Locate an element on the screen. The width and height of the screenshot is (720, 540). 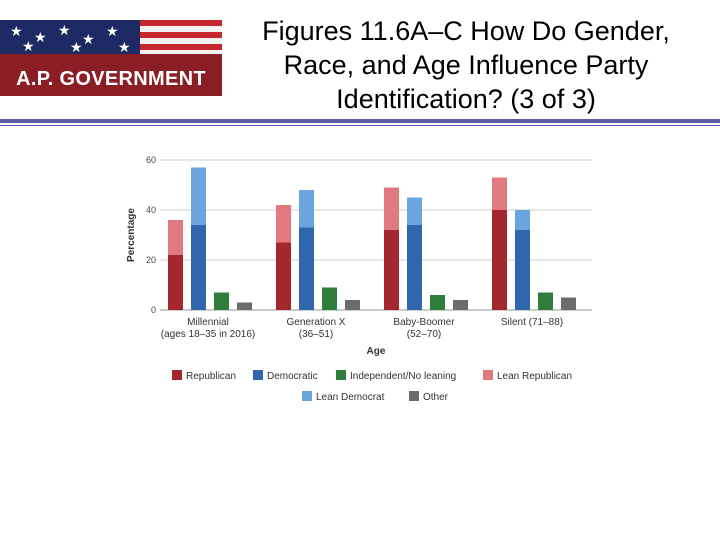
ap-government-logo: ★ ★ ★ ★ ★ ★ ★ ★ A.P. GOVERNMENT is located at coordinates (111, 58).